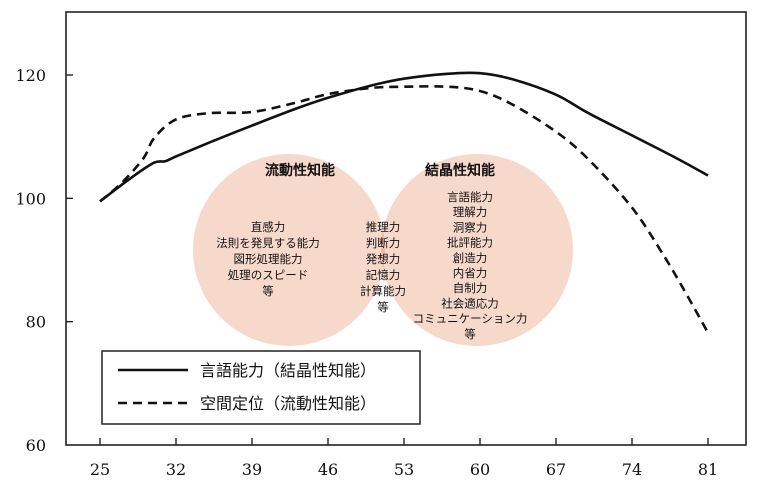 The height and width of the screenshot is (489, 768). I want to click on y-tick-label: 120, so click(30, 75).